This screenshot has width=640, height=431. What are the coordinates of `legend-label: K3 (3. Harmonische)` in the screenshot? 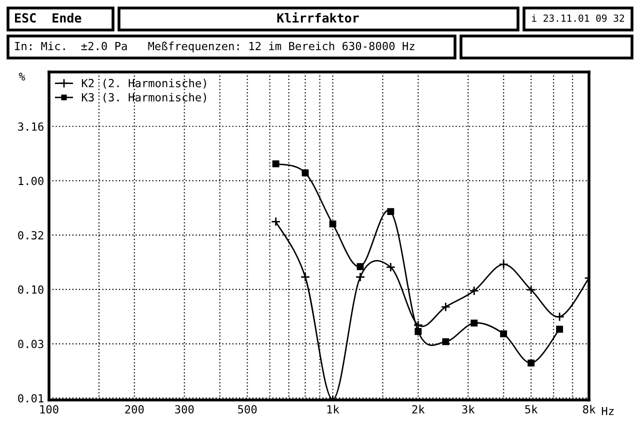 It's located at (144, 97).